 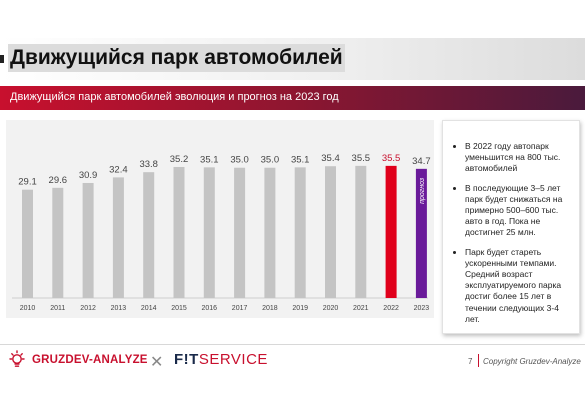 What do you see at coordinates (421, 161) in the screenshot?
I see `data-label-2023: 34.7` at bounding box center [421, 161].